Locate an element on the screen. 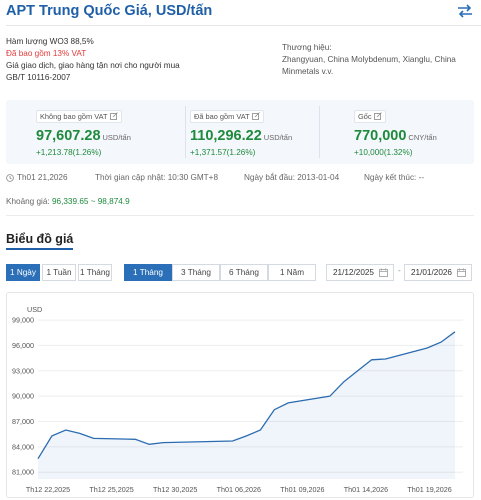 The height and width of the screenshot is (500, 481). divider is located at coordinates (240, 215).